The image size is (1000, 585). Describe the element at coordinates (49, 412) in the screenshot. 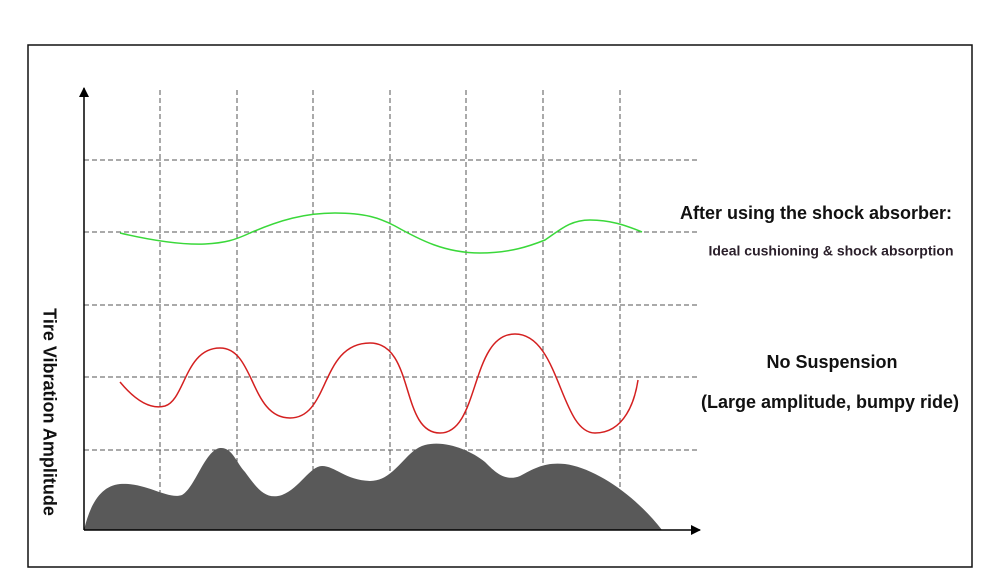

I see `y-axis-label: Tire Vibration Amplitude` at that location.